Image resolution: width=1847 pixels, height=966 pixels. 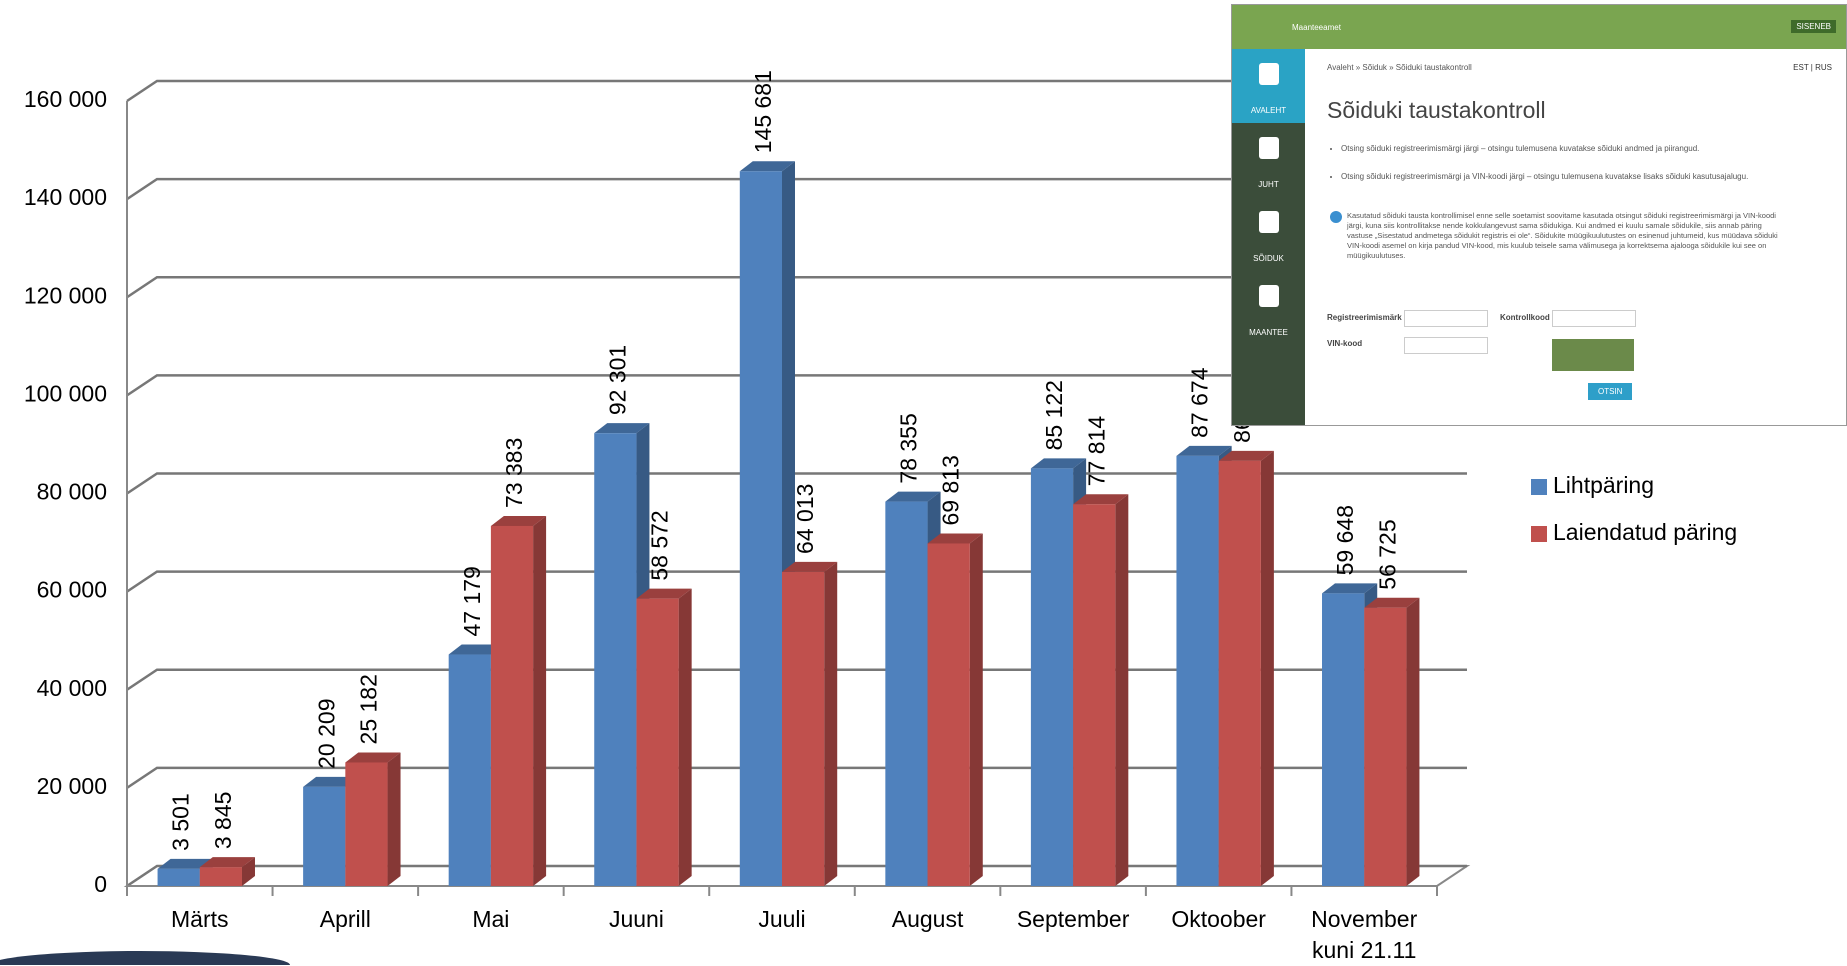 What do you see at coordinates (1268, 234) in the screenshot?
I see `menu-item: SÕIDUK` at bounding box center [1268, 234].